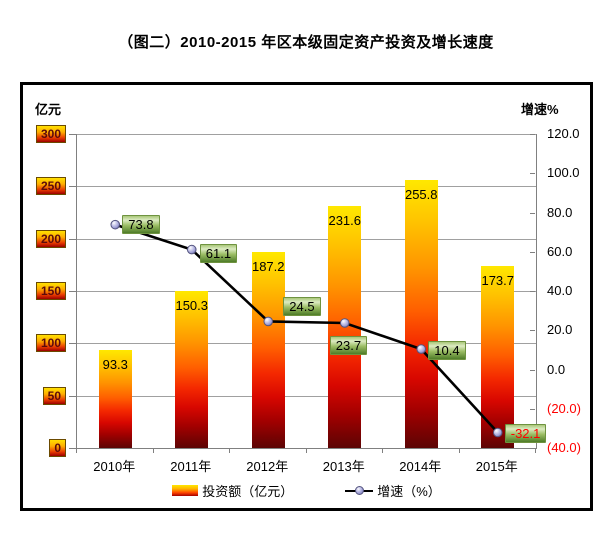  Describe the element at coordinates (563, 173) in the screenshot. I see `right-axis-label: 100.0` at that location.